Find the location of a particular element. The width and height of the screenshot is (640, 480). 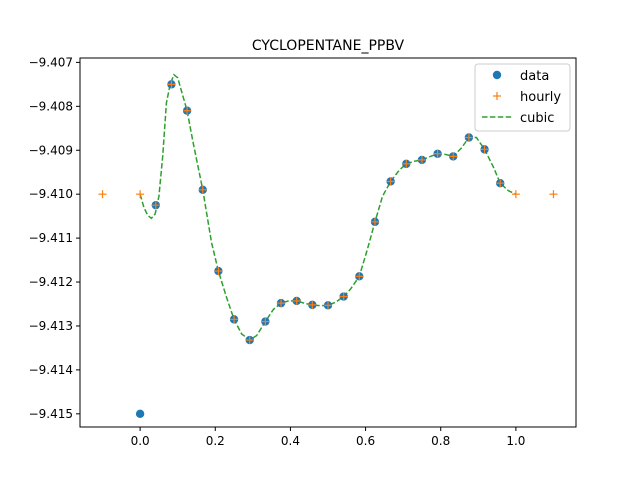

data-point-data is located at coordinates (140, 414).